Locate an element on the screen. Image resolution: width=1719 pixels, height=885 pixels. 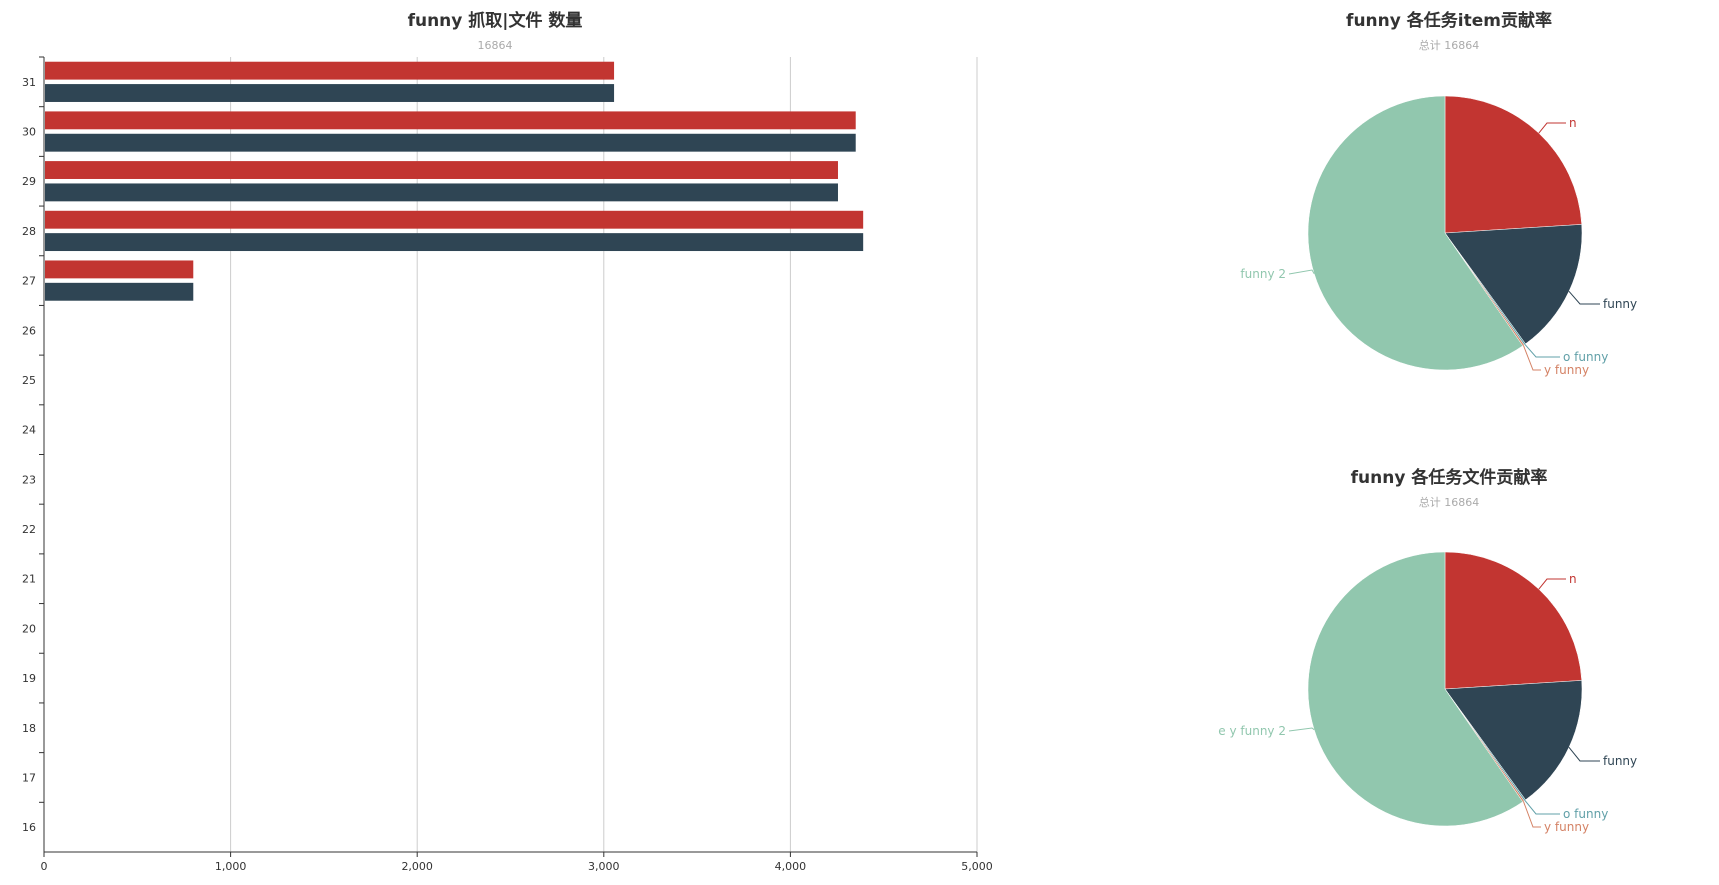
pie-item-title: funny 各任务item贡献率 is located at coordinates (1449, 20).